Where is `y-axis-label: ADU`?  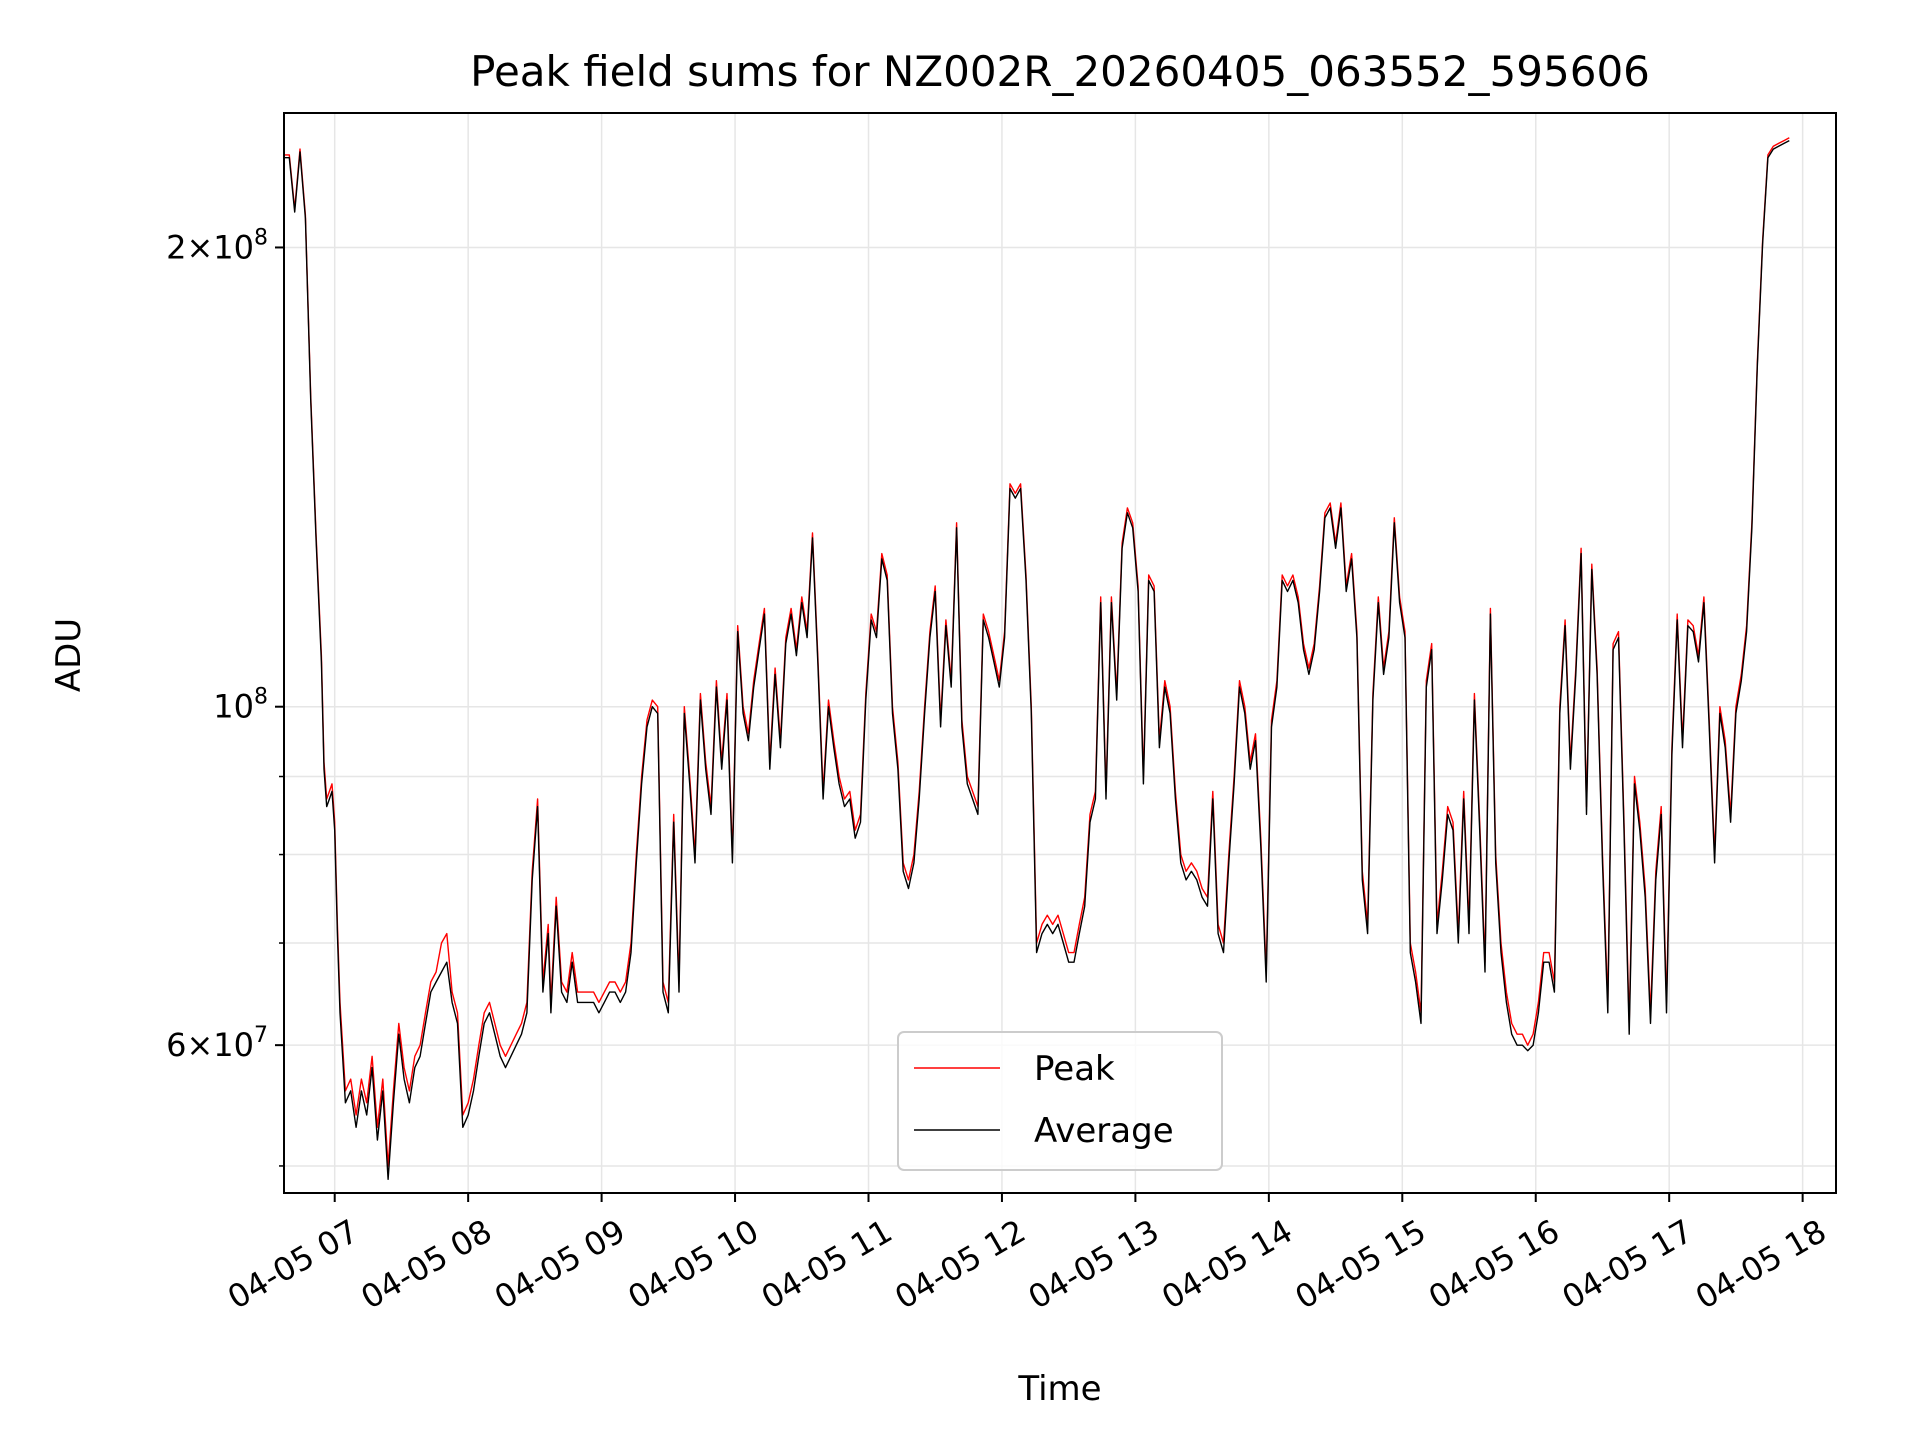 y-axis-label: ADU is located at coordinates (69, 655).